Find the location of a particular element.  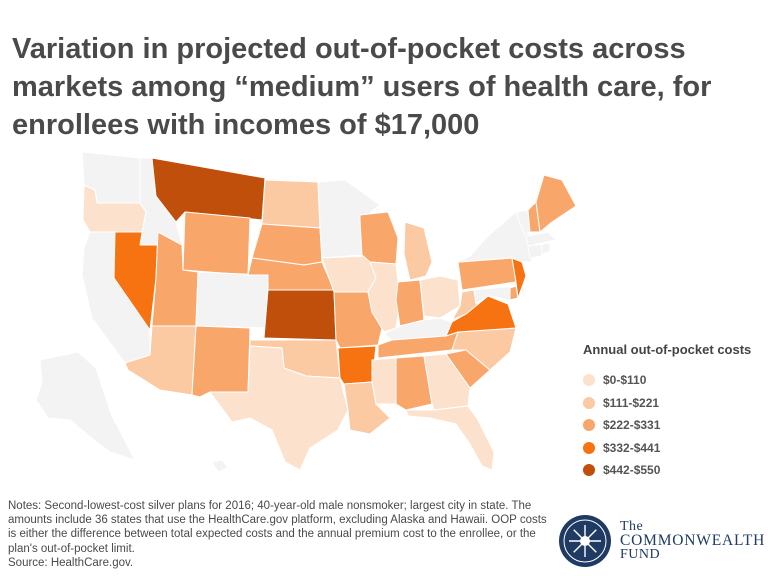

state-KS is located at coordinates (300, 315).